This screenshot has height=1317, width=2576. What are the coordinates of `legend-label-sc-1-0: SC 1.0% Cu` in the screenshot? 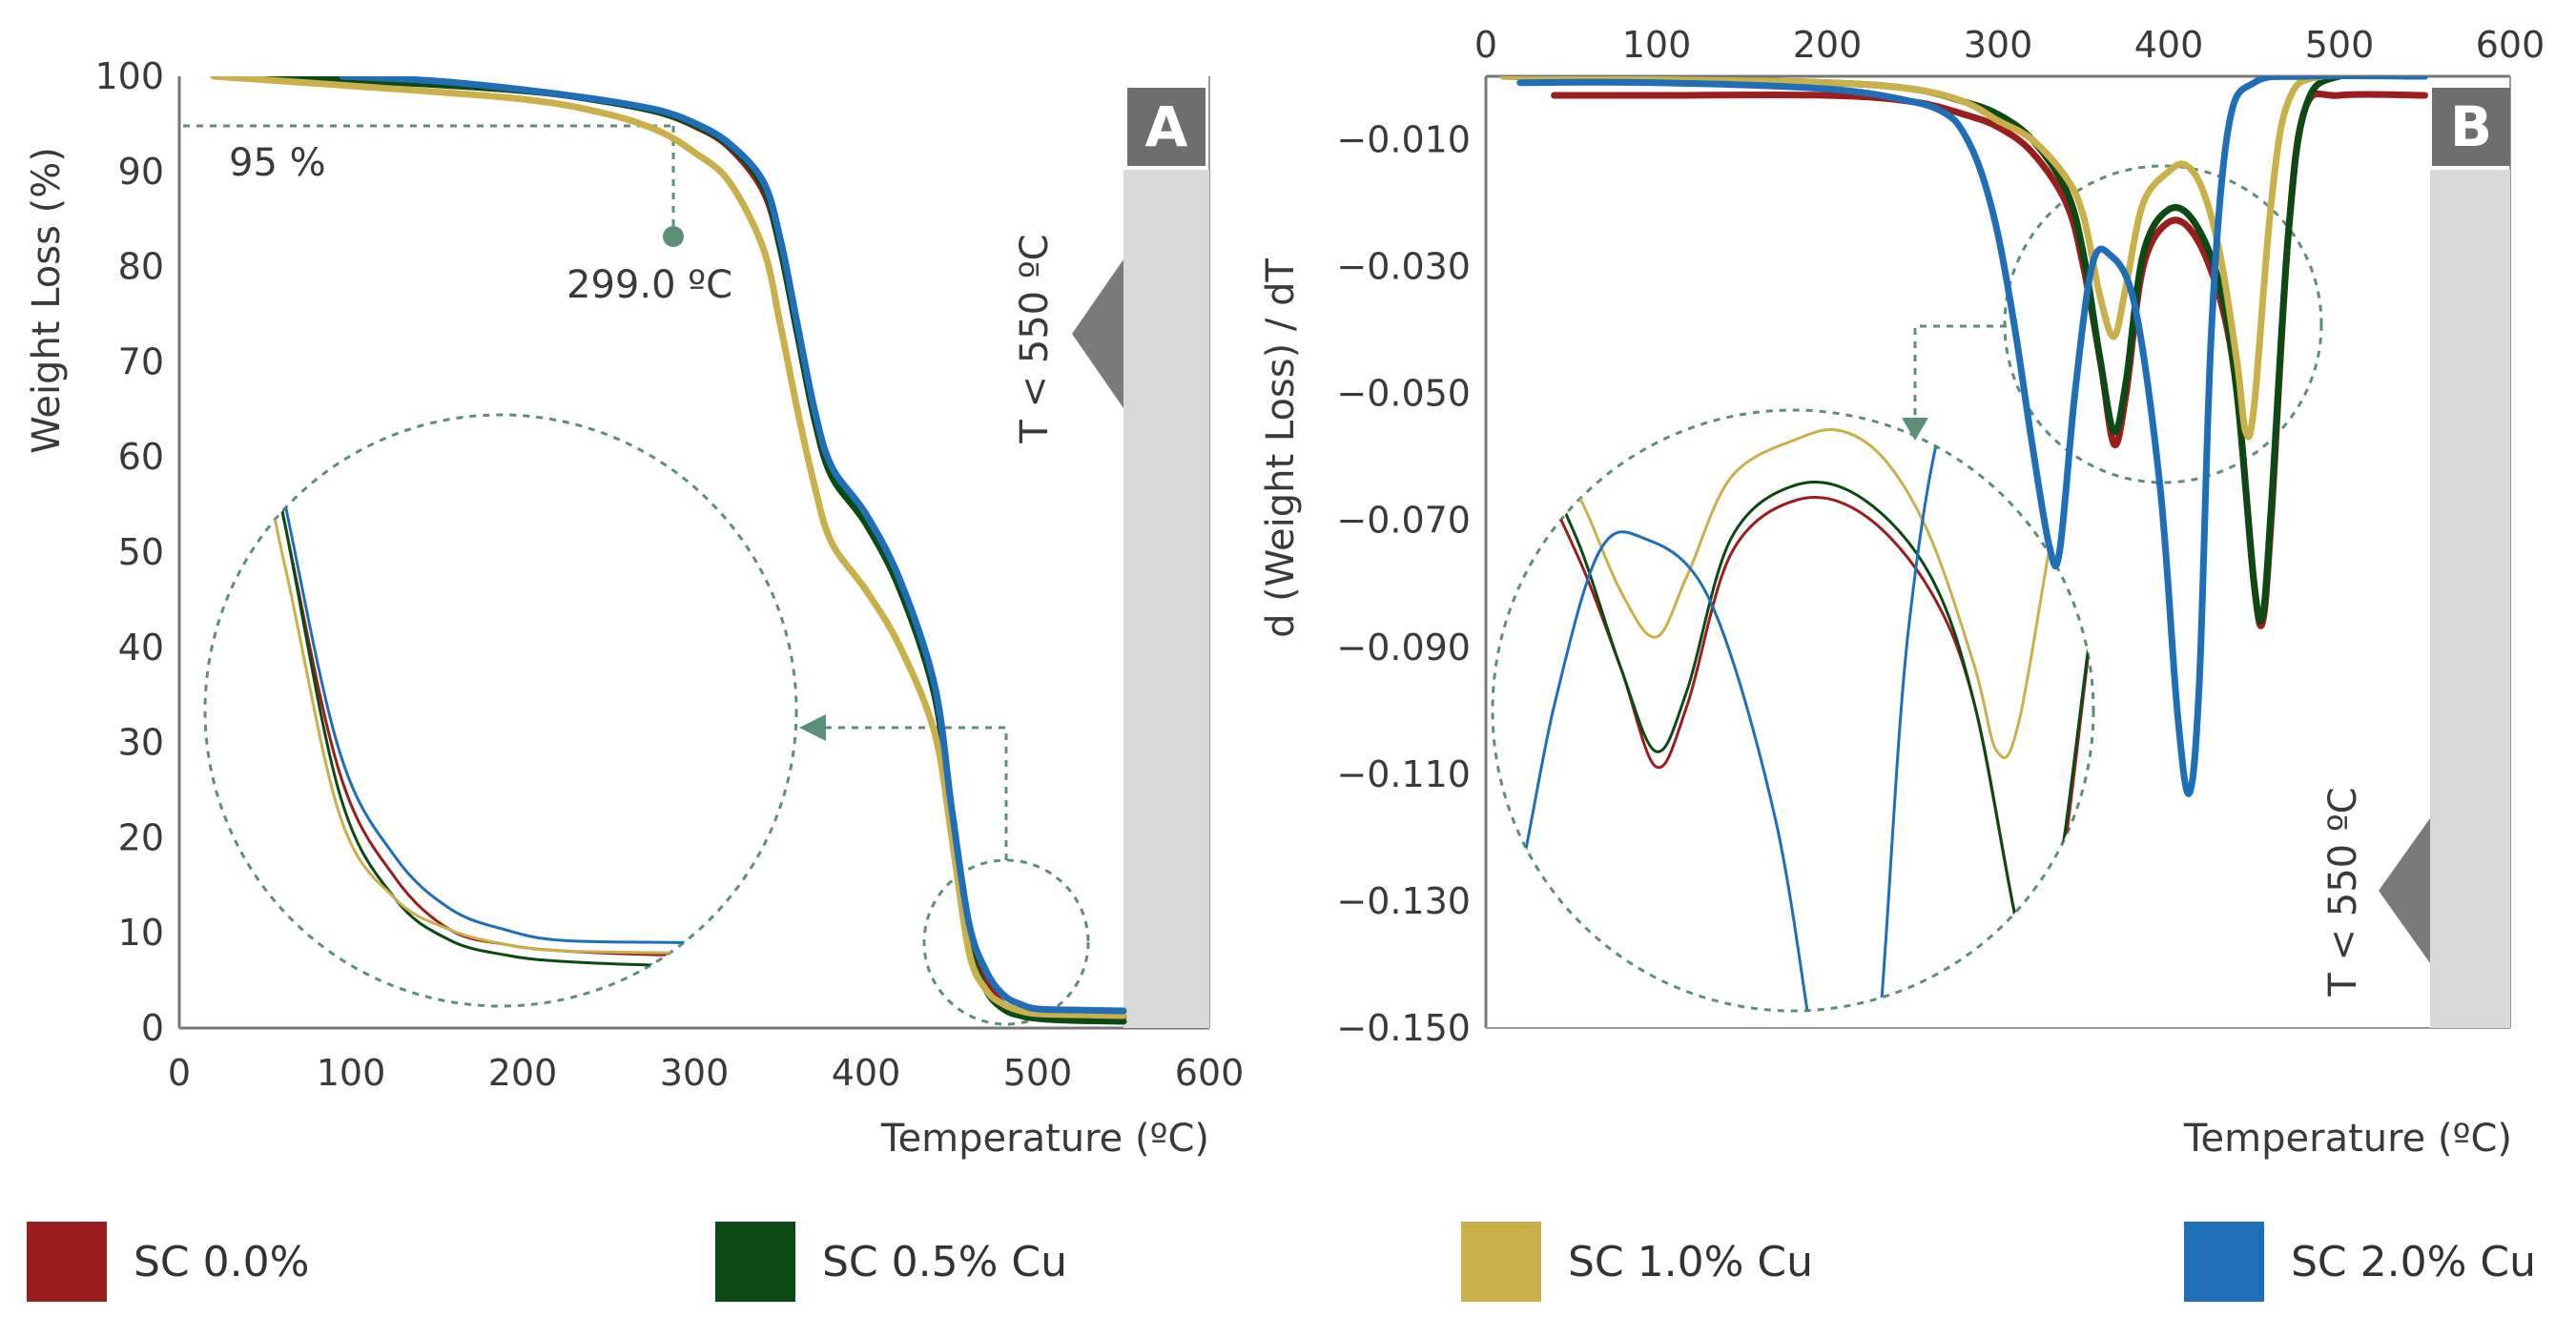 It's located at (1691, 1261).